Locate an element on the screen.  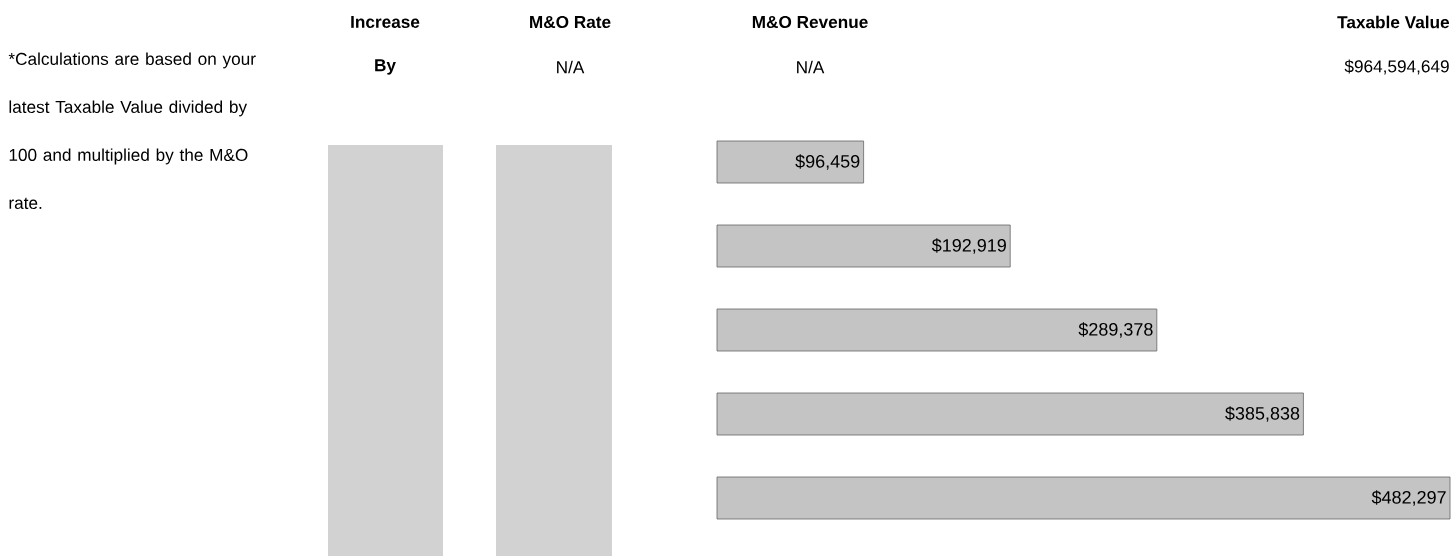
text: M&O Revenue is located at coordinates (810, 22).